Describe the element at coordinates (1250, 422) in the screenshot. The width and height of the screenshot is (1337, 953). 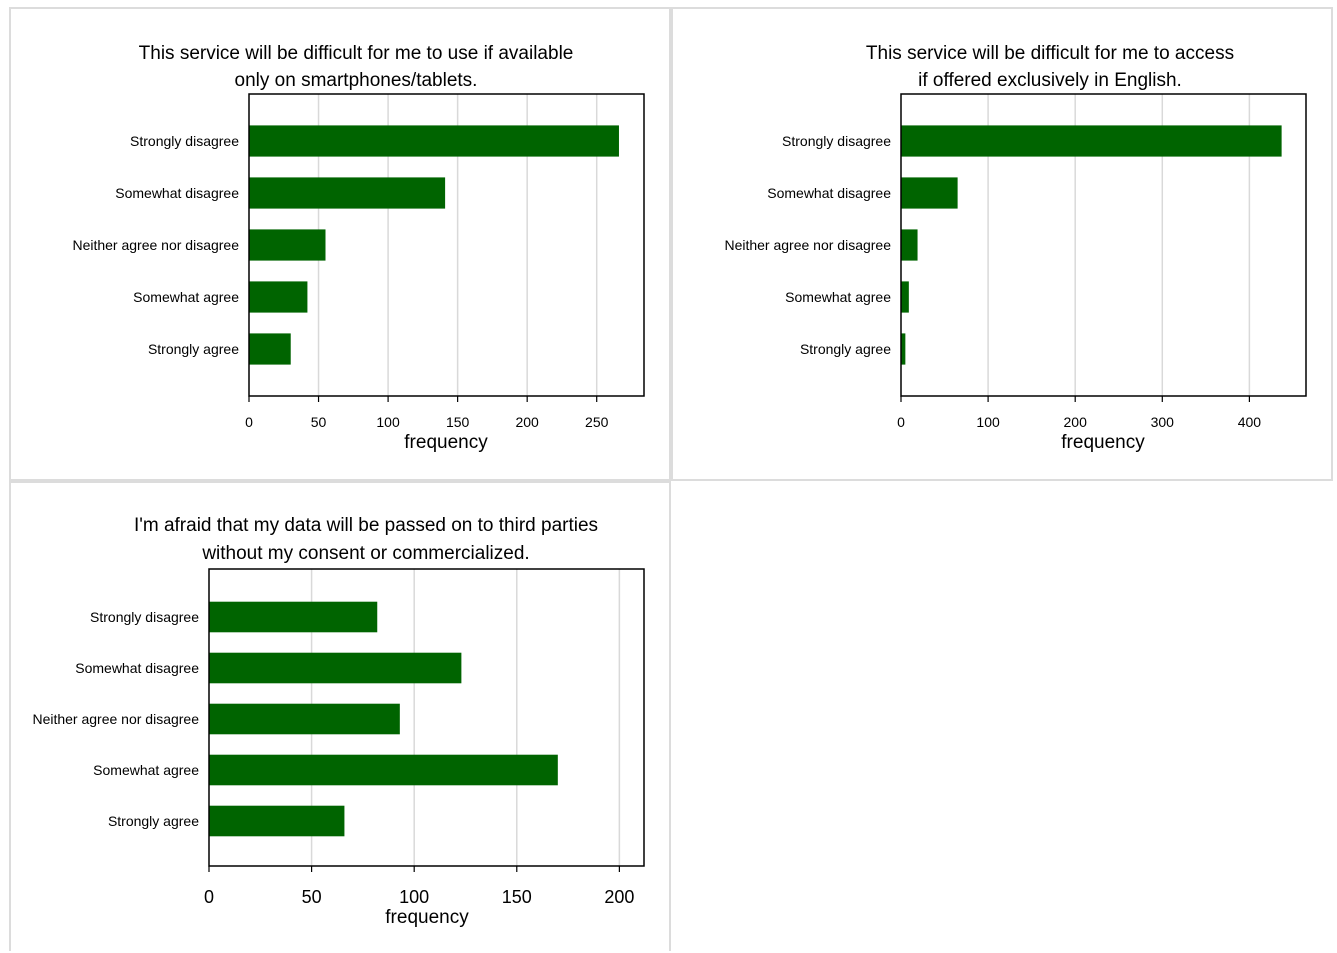
I see `x-tick-label: 400` at that location.